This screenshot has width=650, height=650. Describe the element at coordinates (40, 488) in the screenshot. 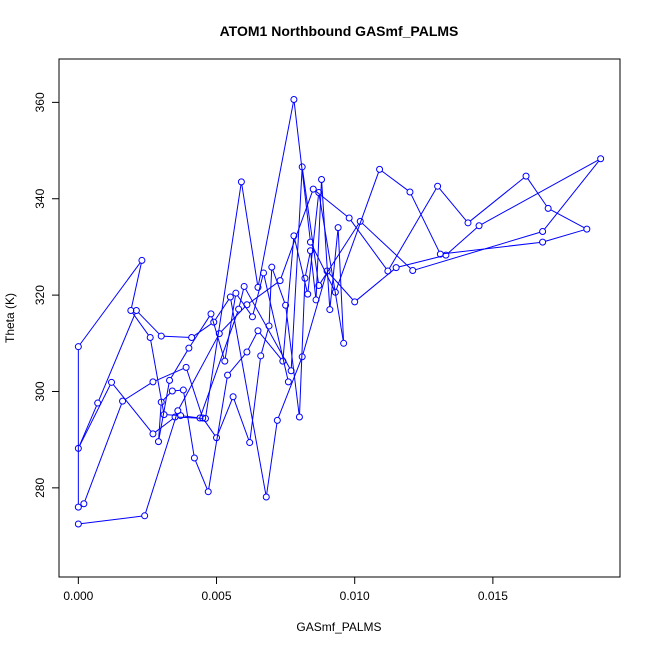

I see `y-tick-label: 280` at that location.